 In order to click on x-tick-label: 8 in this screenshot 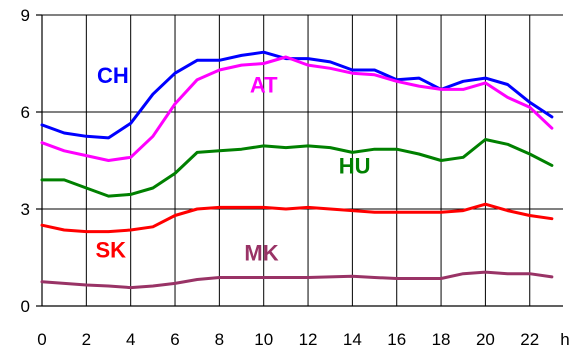, I will do `click(219, 339)`.